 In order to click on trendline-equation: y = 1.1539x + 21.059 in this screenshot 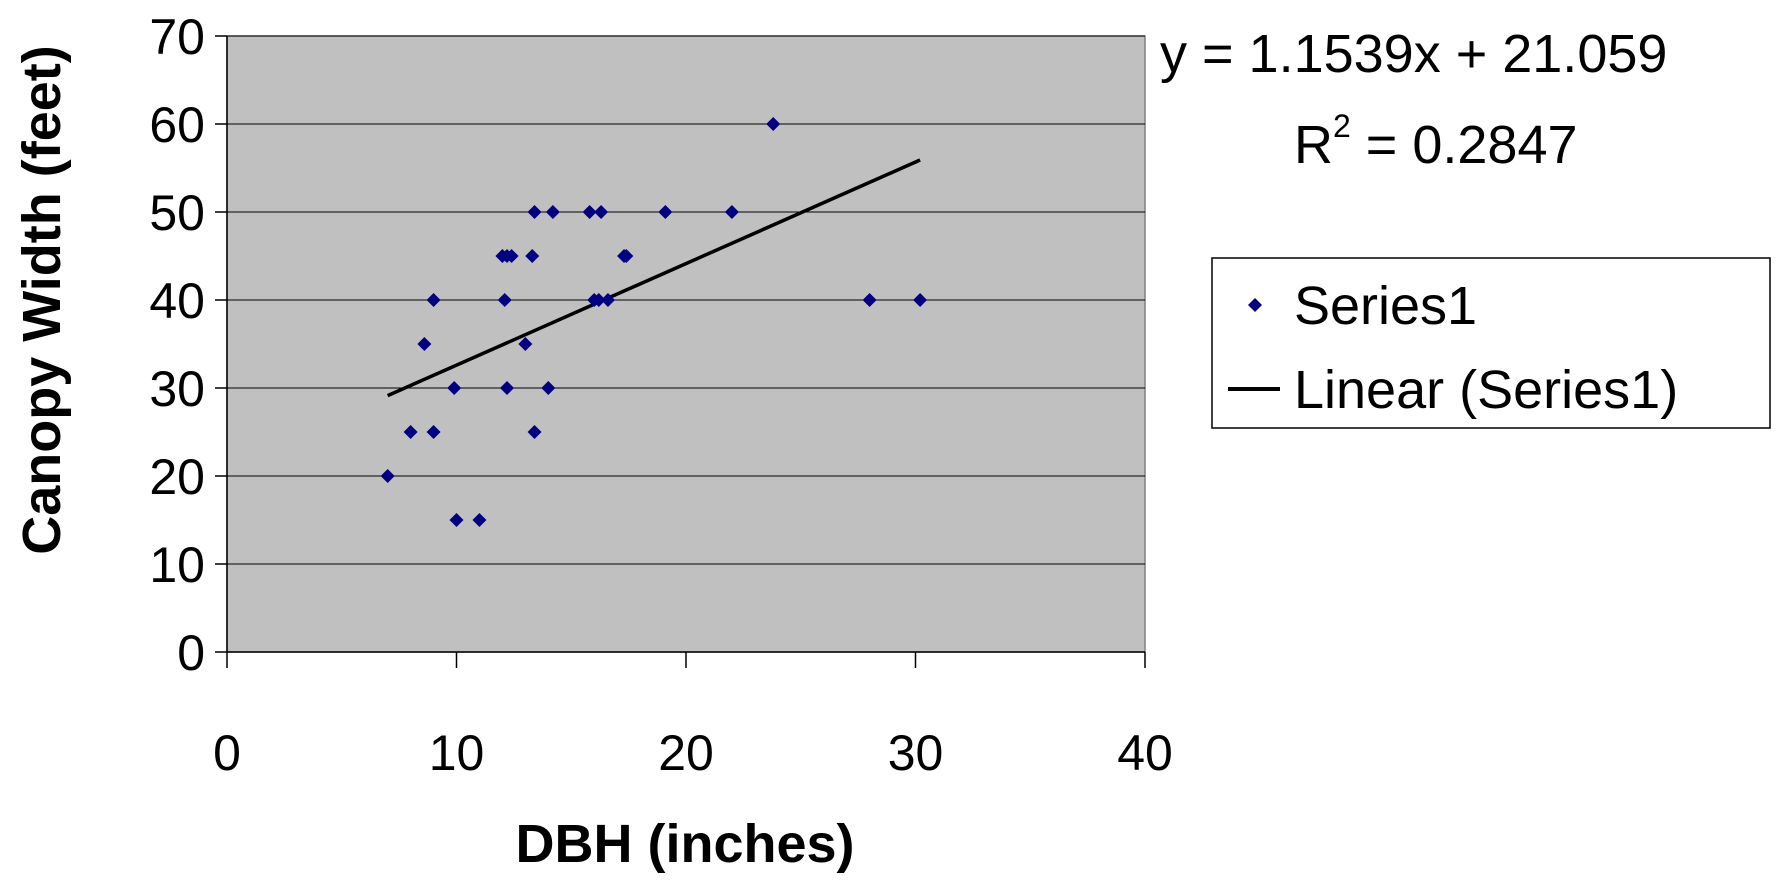, I will do `click(1413, 54)`.